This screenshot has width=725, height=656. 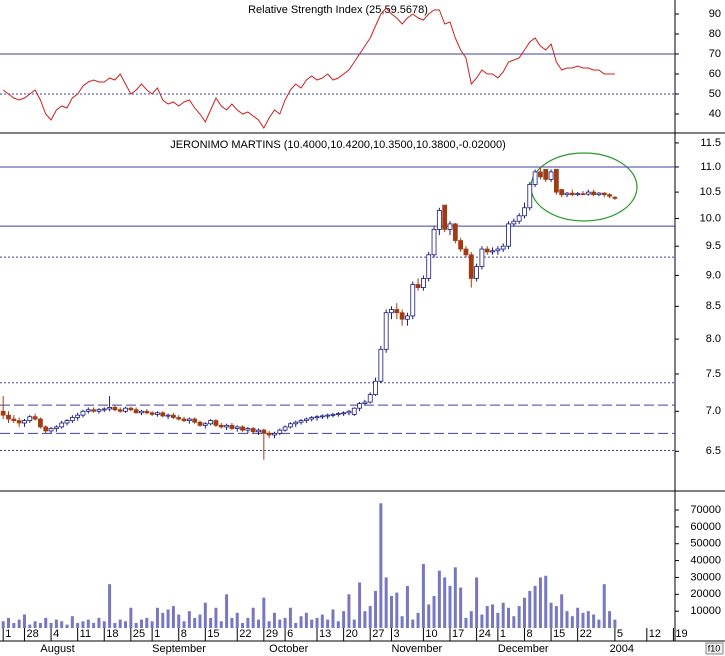 I want to click on x-tick-label: 25, so click(x=139, y=634).